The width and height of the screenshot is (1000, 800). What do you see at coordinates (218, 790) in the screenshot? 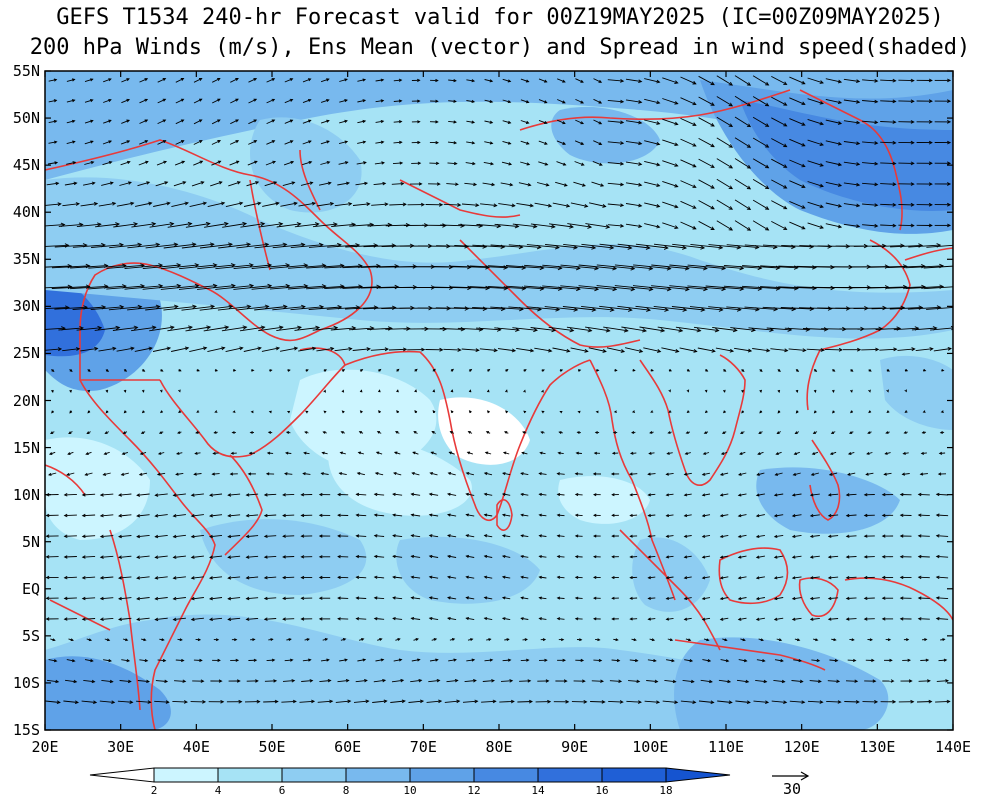
I see `colorbar-label: 4` at bounding box center [218, 790].